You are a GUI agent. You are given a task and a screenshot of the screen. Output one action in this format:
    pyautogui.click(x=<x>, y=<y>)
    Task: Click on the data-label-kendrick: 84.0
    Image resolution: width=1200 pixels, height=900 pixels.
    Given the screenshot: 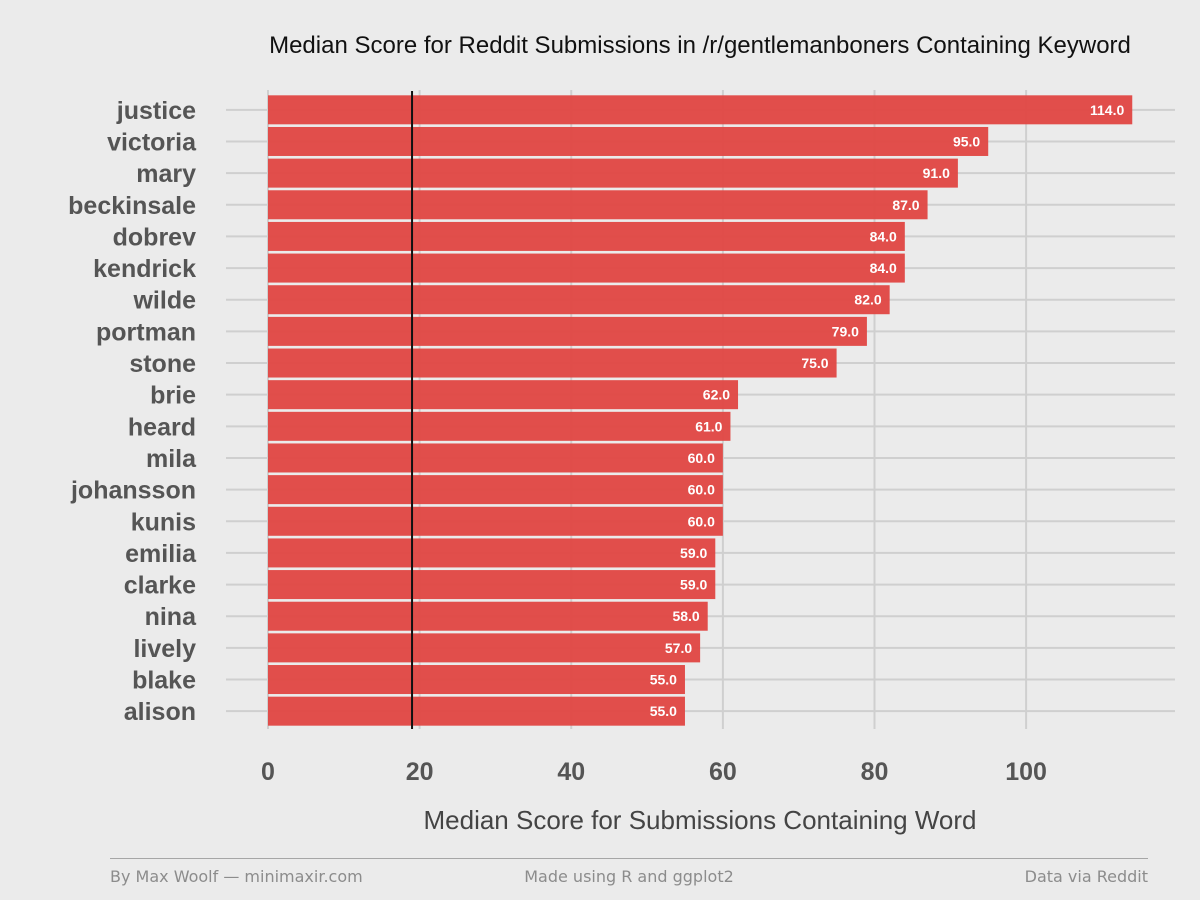 What is the action you would take?
    pyautogui.click(x=883, y=268)
    